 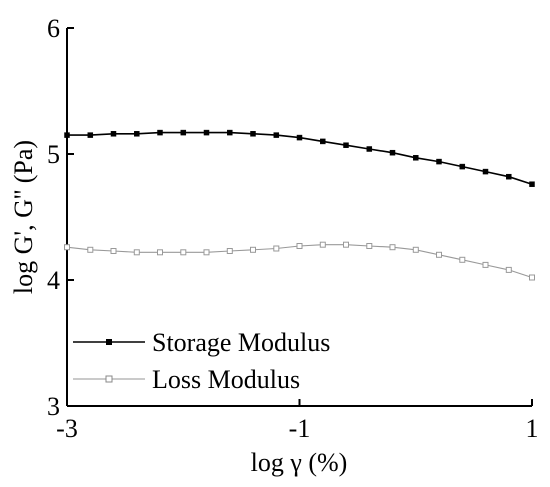 What do you see at coordinates (300, 428) in the screenshot?
I see `x-tick-label: -1` at bounding box center [300, 428].